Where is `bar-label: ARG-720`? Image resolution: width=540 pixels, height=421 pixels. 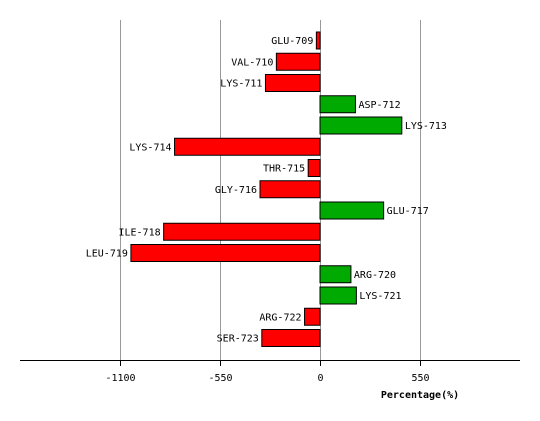 bar-label: ARG-720 is located at coordinates (375, 275).